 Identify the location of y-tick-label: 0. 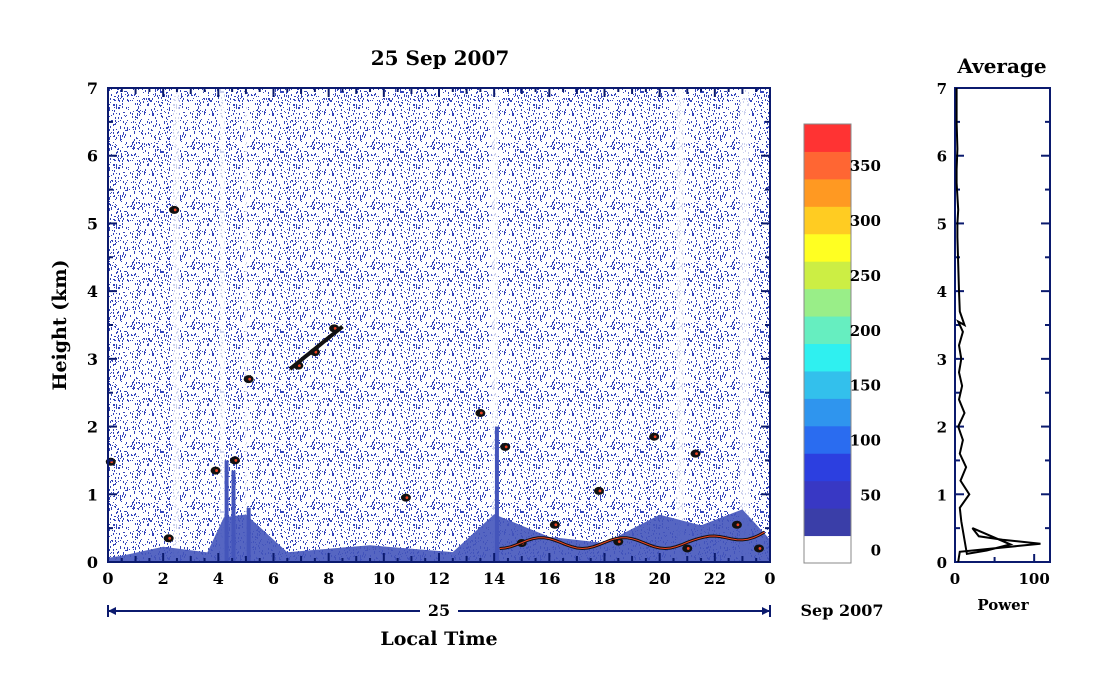
(92, 562).